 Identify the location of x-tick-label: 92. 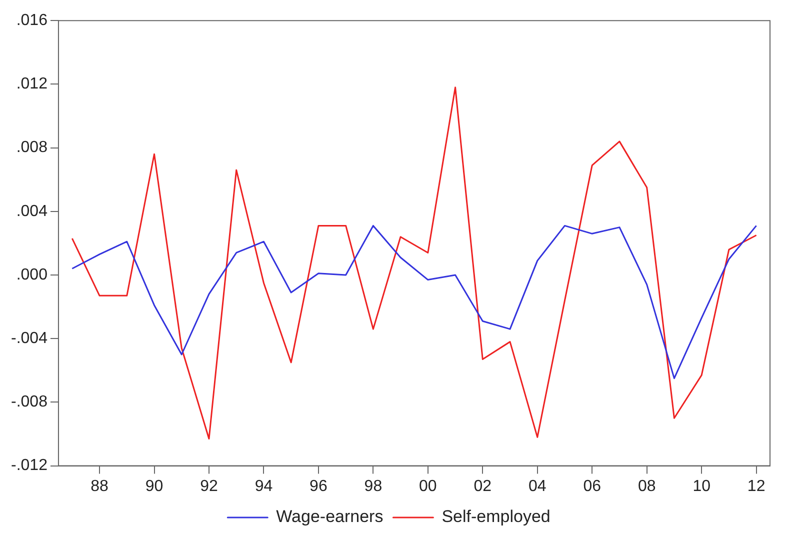
(209, 486).